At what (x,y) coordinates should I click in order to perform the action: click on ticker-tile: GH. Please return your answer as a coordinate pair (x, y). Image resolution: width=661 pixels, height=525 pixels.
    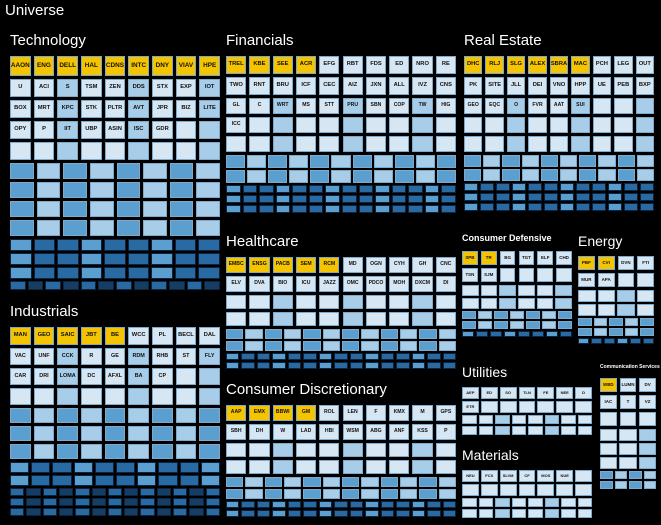
    Looking at the image, I should click on (422, 265).